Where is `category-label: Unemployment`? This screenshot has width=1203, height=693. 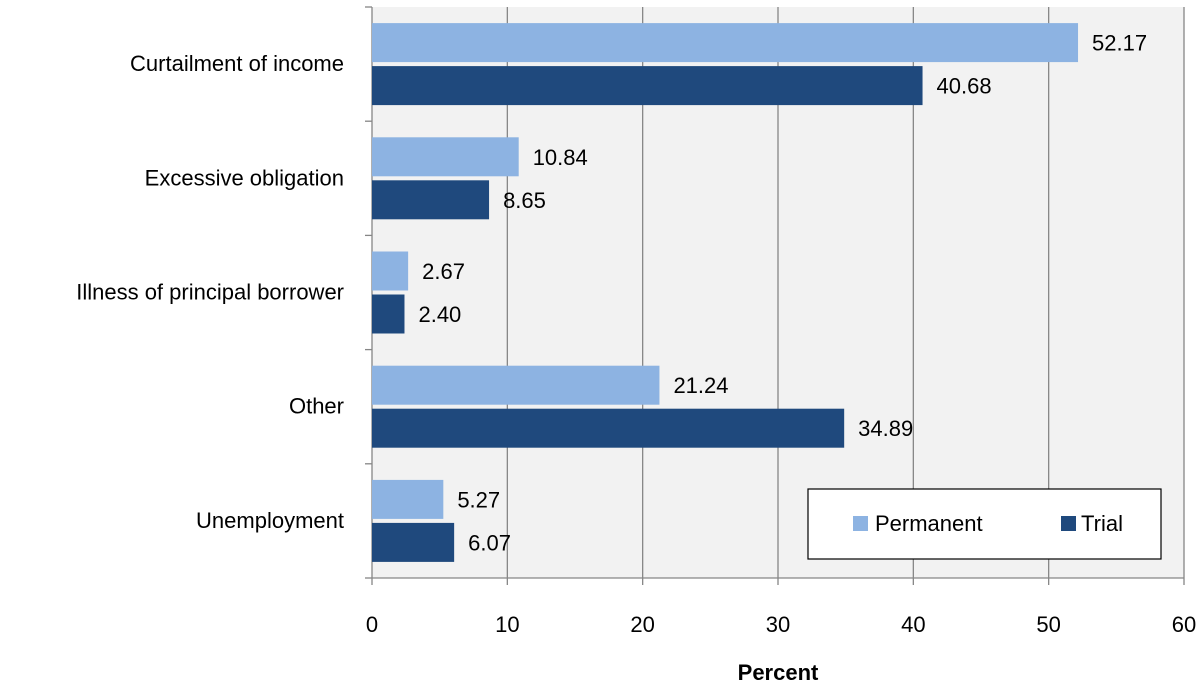 category-label: Unemployment is located at coordinates (270, 520).